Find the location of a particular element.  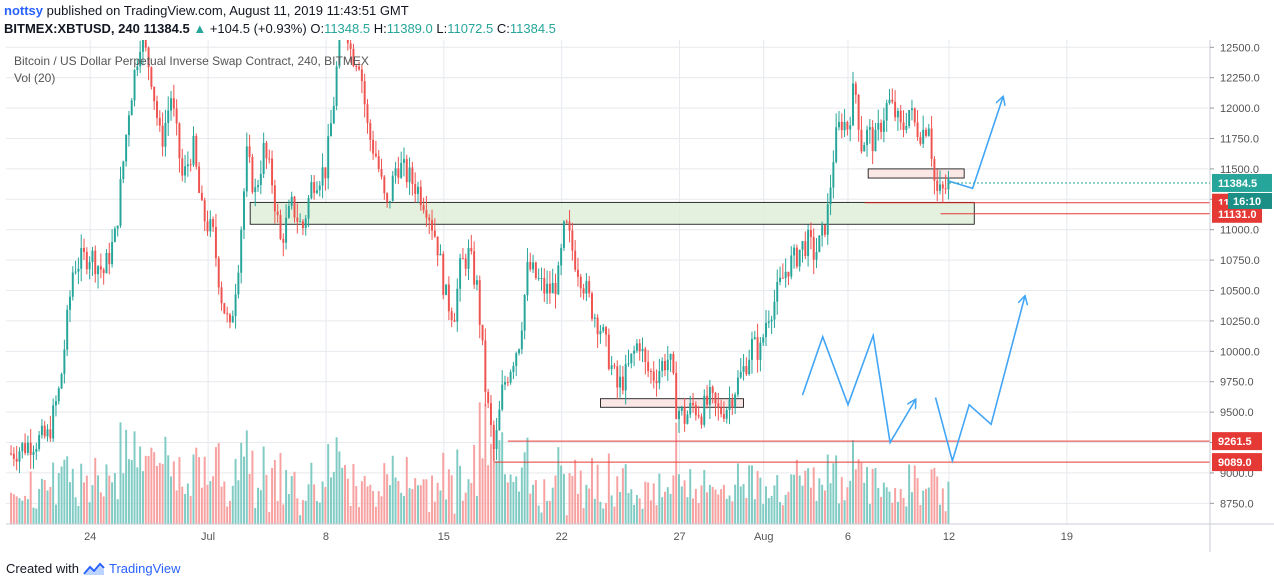

last-price: 11384.5 is located at coordinates (166, 28).